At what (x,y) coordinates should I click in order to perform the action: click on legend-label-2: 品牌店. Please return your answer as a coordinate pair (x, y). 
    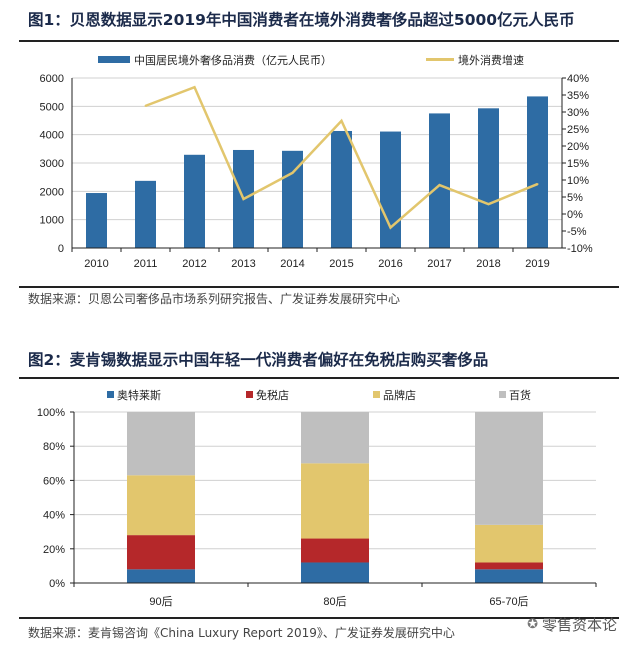
    Looking at the image, I should click on (399, 395).